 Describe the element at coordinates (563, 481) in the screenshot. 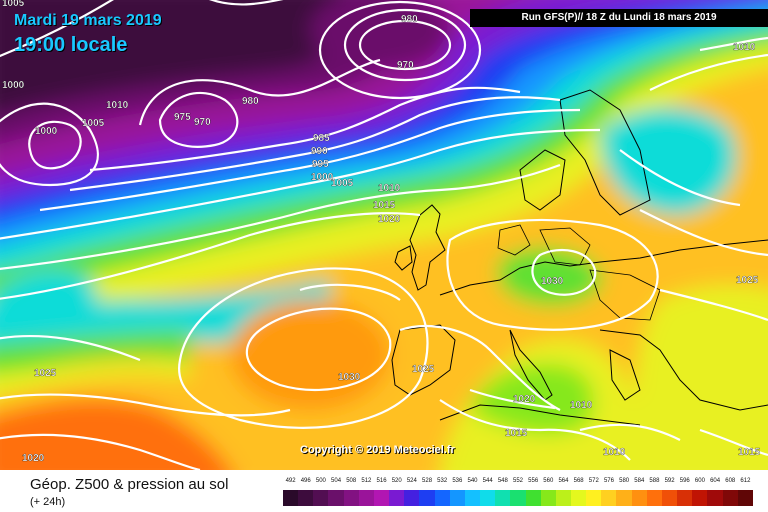

I see `legend-label: 564` at that location.